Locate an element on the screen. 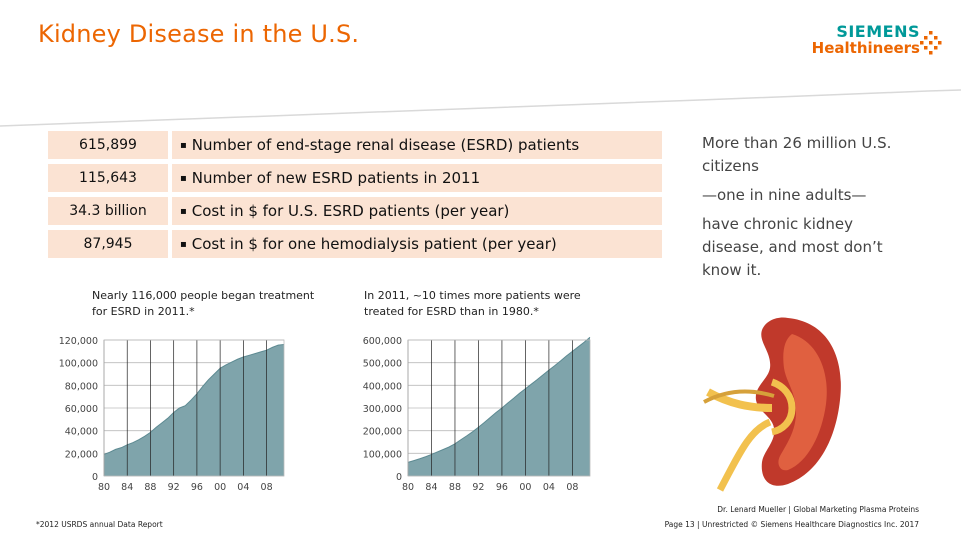 This screenshot has height=540, width=961. y-tick-label: 400,000 is located at coordinates (382, 386).